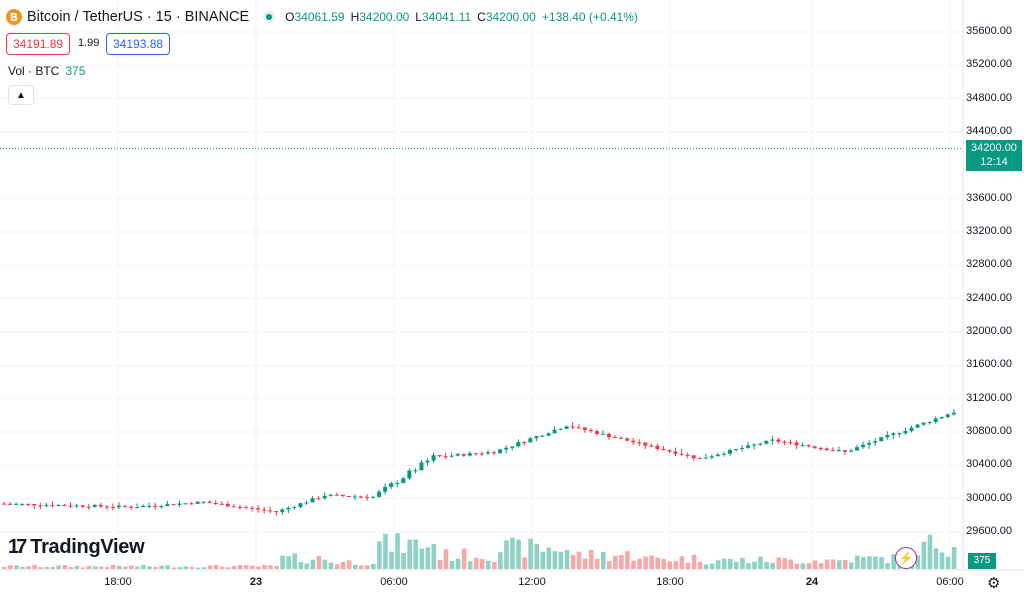 The image size is (1024, 595). Describe the element at coordinates (76, 547) in the screenshot. I see `tradingview-logo: 17 TradingView` at that location.